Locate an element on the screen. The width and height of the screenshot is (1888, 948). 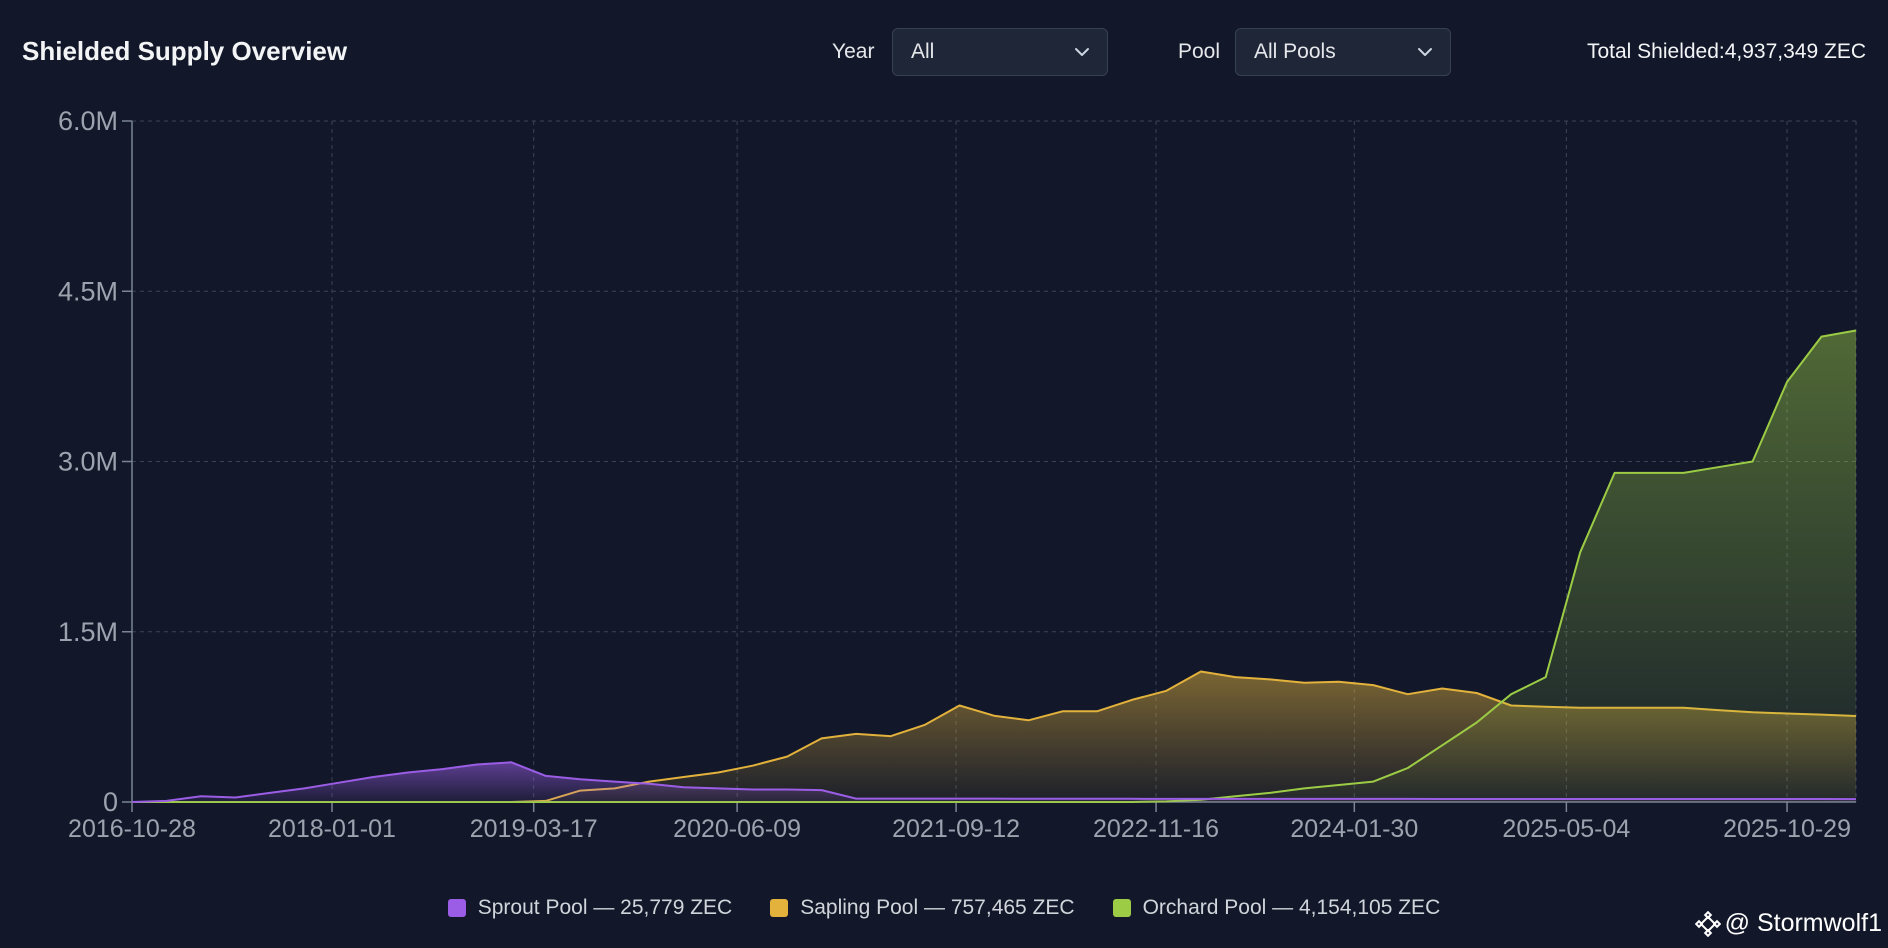
x-tick-label: 2019-03-17 is located at coordinates (534, 829).